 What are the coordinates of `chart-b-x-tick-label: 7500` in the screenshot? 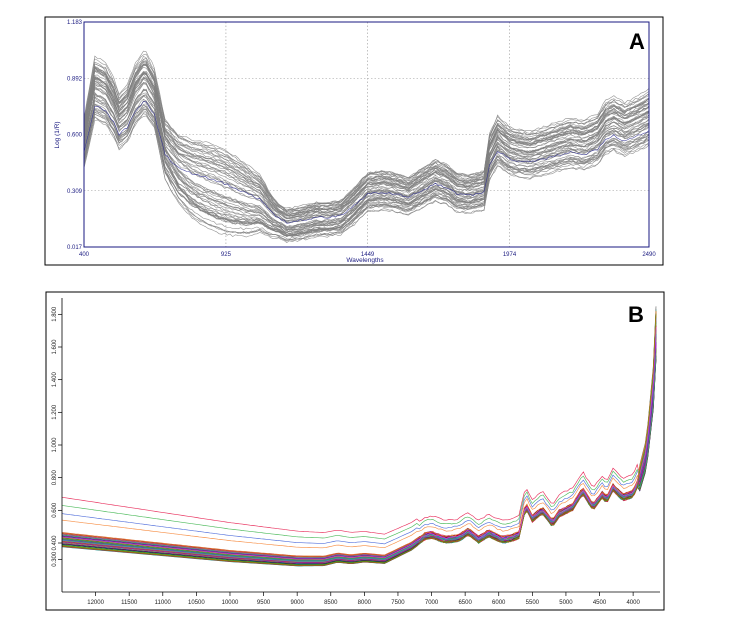 It's located at (398, 603).